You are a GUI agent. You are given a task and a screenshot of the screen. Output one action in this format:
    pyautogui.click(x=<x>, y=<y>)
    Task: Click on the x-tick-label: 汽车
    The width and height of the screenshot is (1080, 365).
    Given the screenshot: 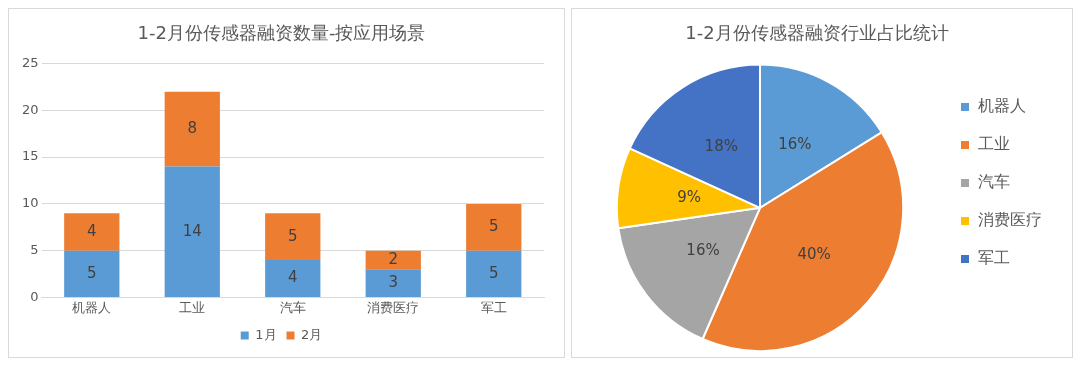 What is the action you would take?
    pyautogui.click(x=292, y=307)
    